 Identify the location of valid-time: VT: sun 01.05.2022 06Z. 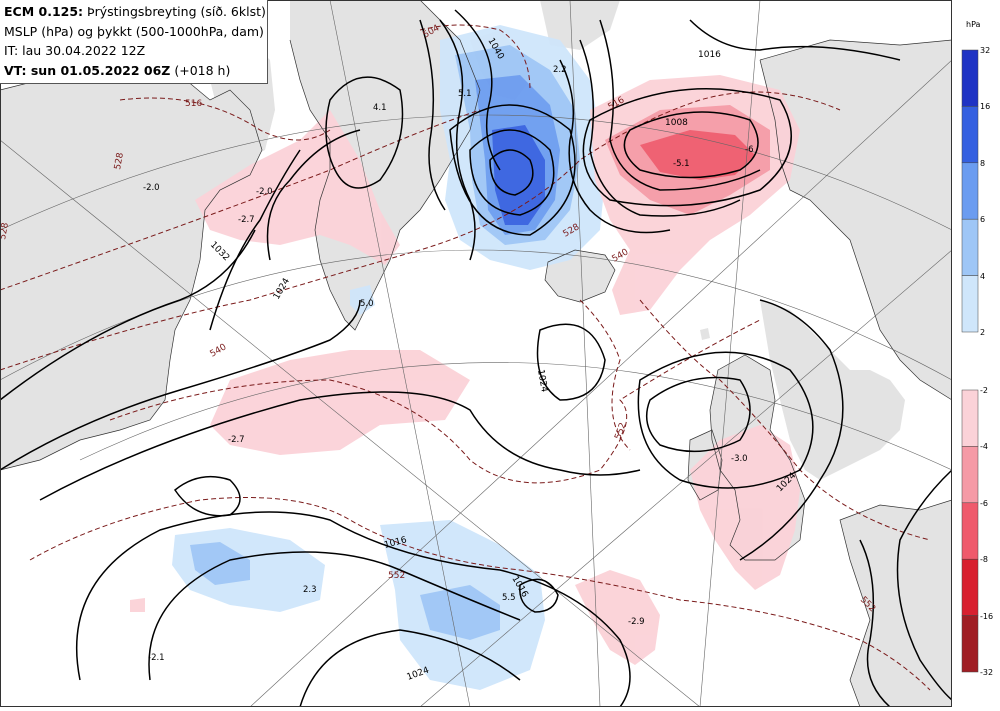
(87, 70).